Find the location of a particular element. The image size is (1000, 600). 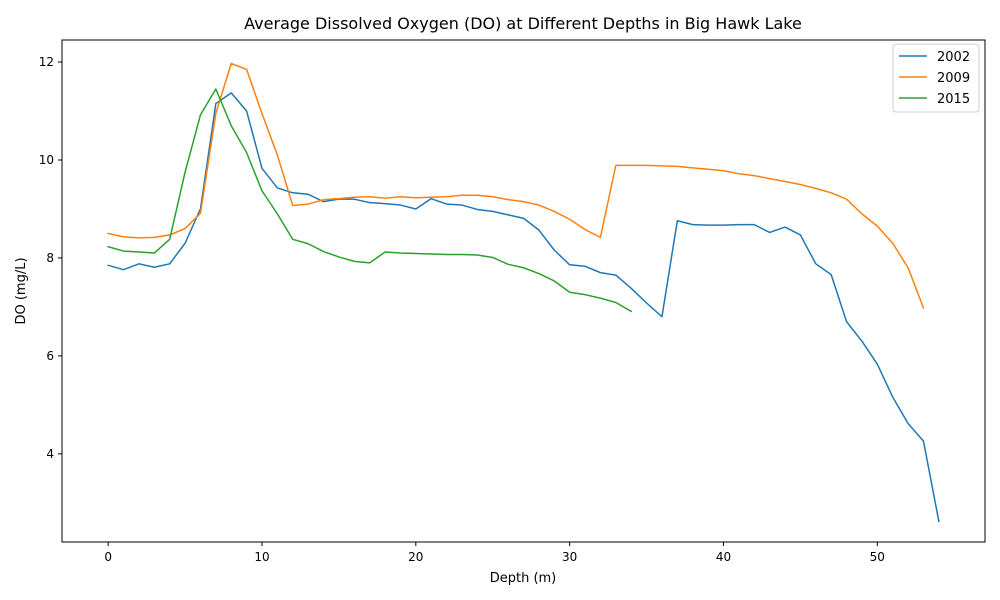

y-tick-label: 12 is located at coordinates (46, 62).